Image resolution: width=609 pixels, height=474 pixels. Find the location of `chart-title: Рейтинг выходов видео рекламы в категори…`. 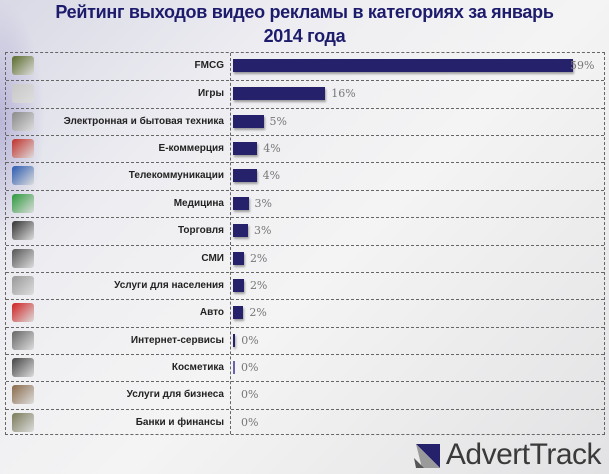

chart-title: Рейтинг выходов видео рекламы в категори… is located at coordinates (304, 24).